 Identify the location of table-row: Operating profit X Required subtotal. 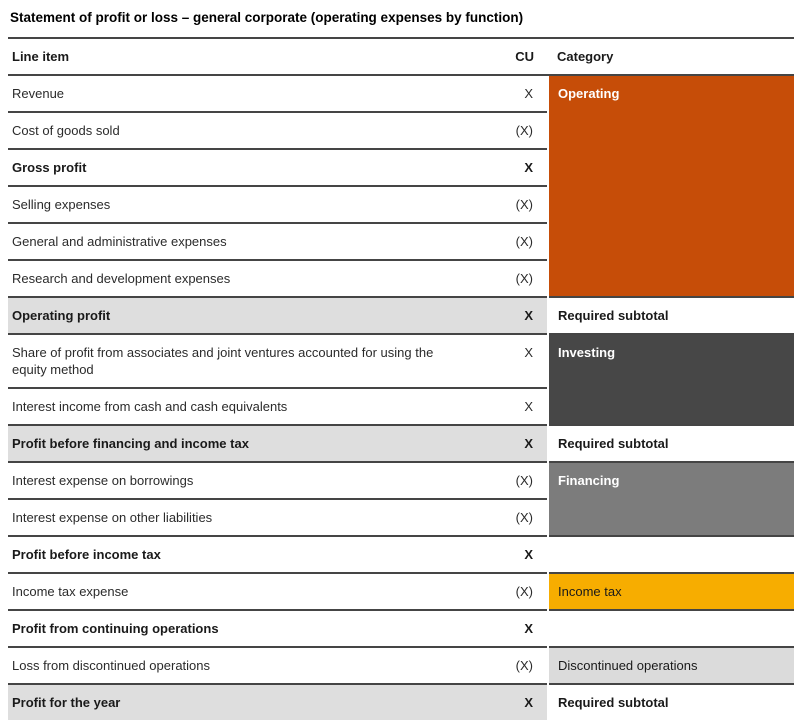
(401, 315).